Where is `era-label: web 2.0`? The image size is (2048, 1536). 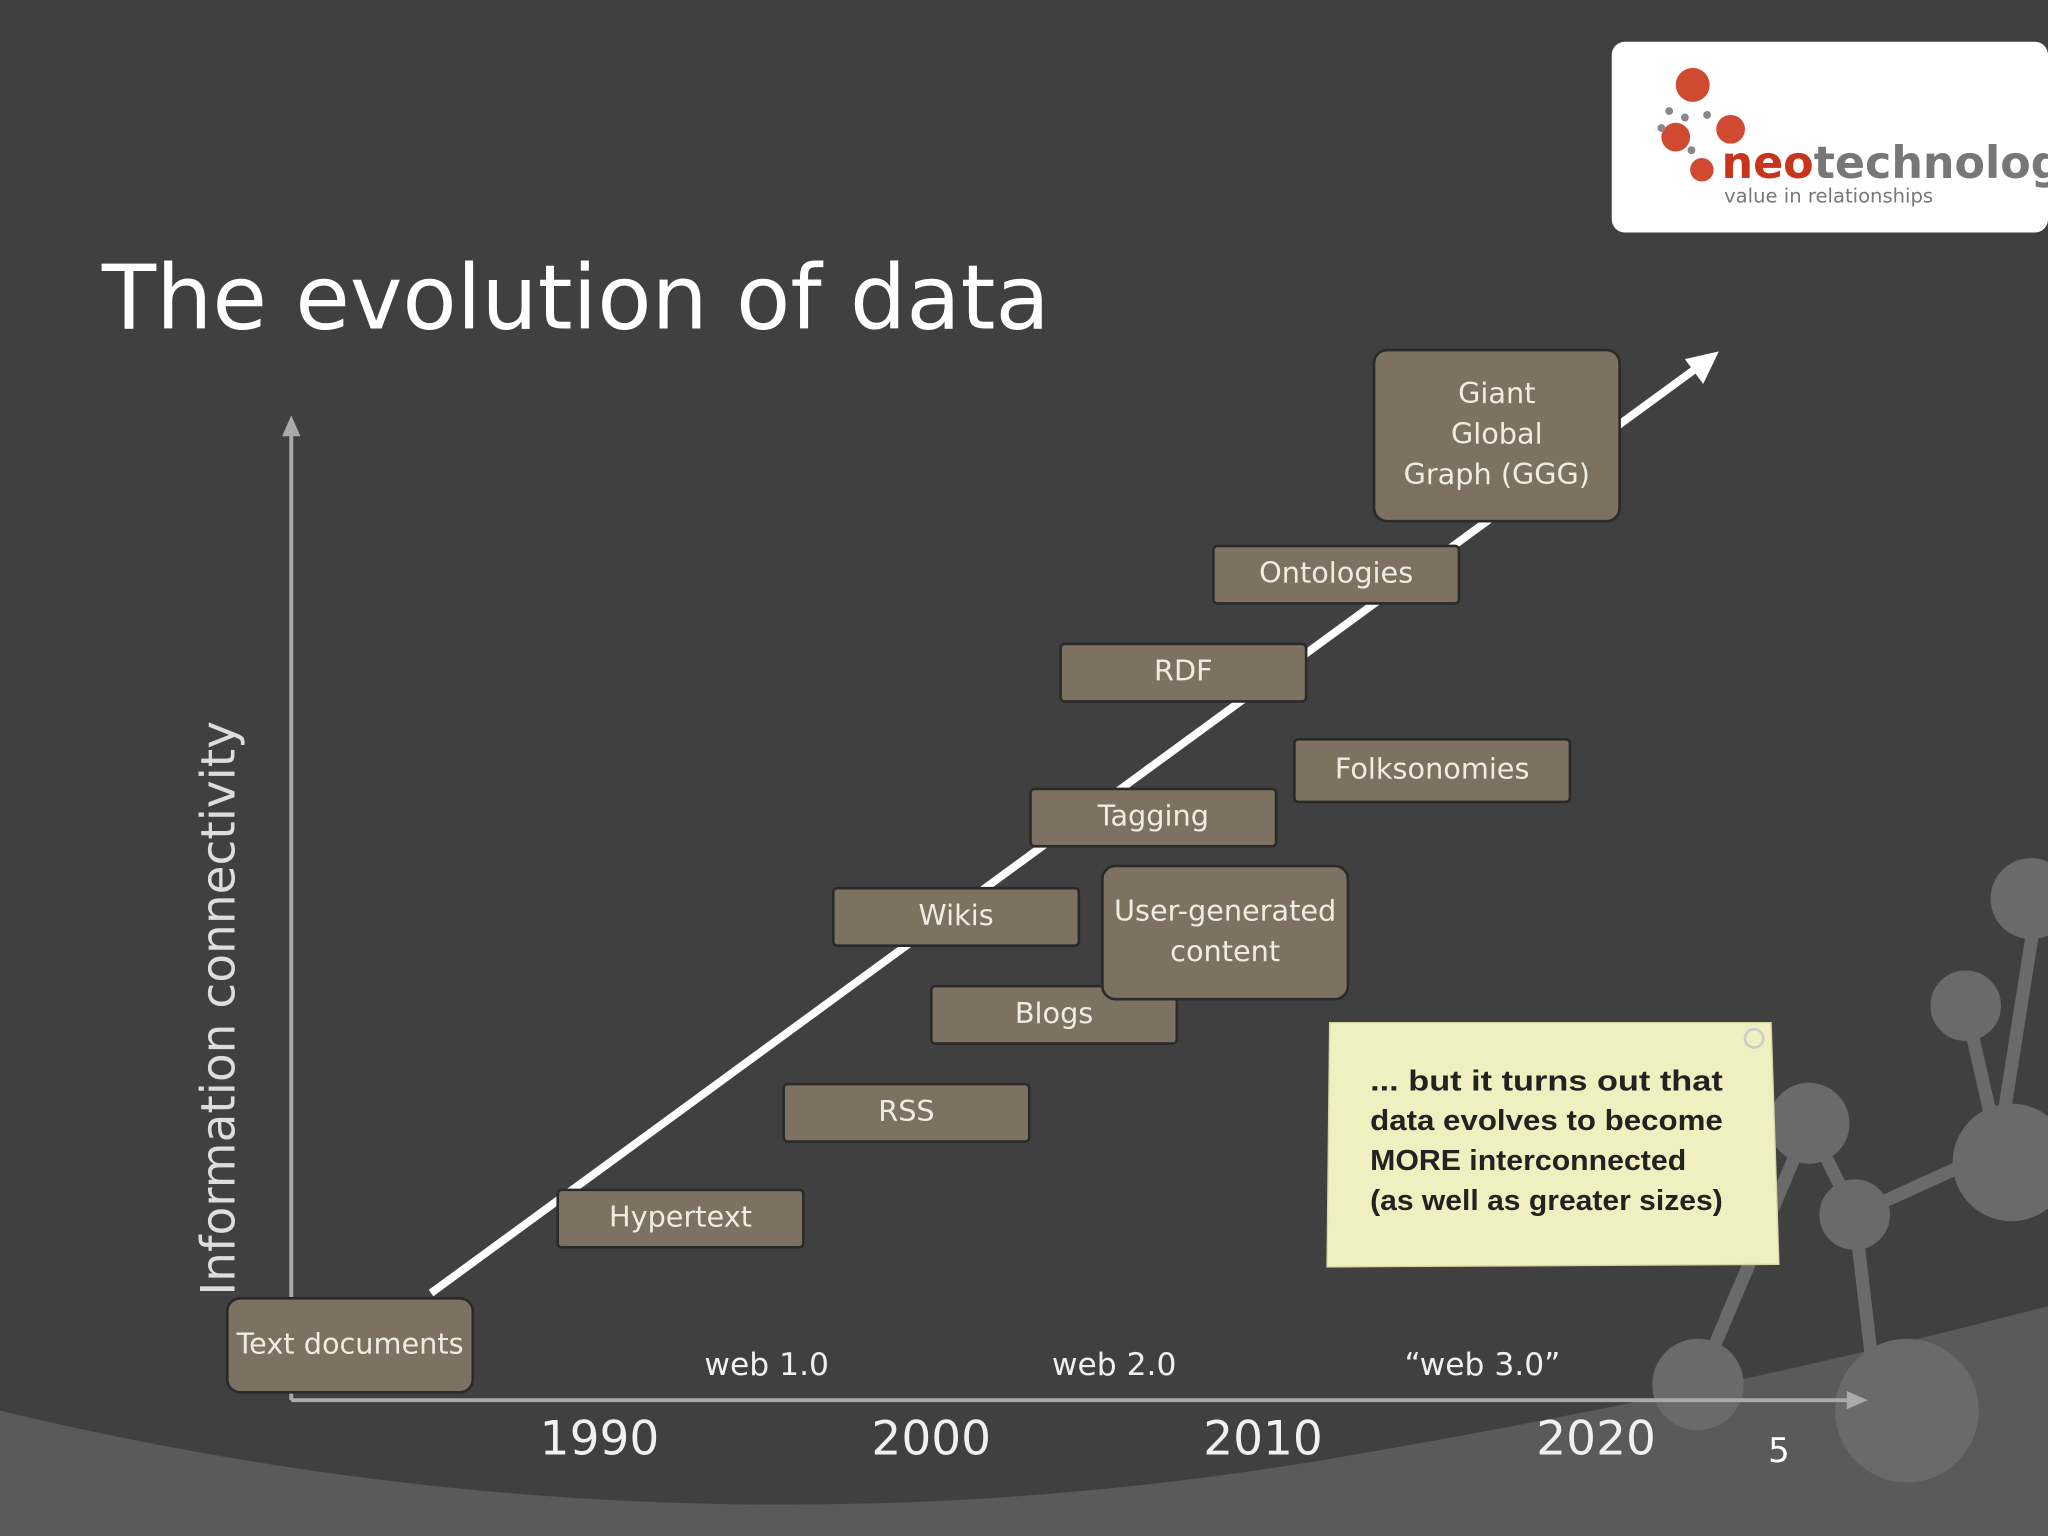 era-label: web 2.0 is located at coordinates (1114, 1365).